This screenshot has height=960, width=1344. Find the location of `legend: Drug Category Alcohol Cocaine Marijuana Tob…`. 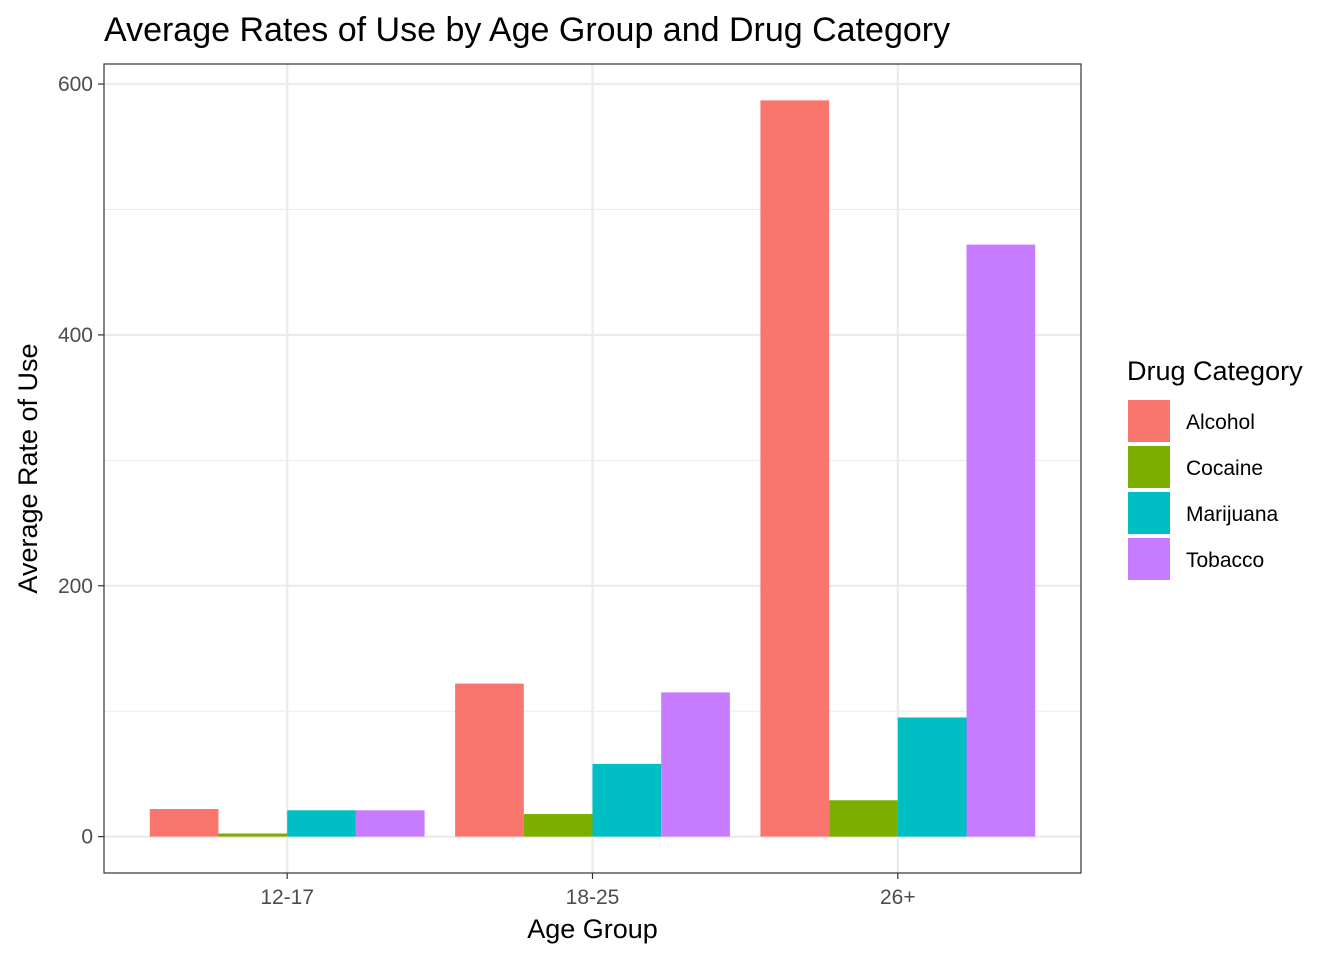

legend: Drug Category Alcohol Cocaine Marijuana Tob… is located at coordinates (1215, 468).